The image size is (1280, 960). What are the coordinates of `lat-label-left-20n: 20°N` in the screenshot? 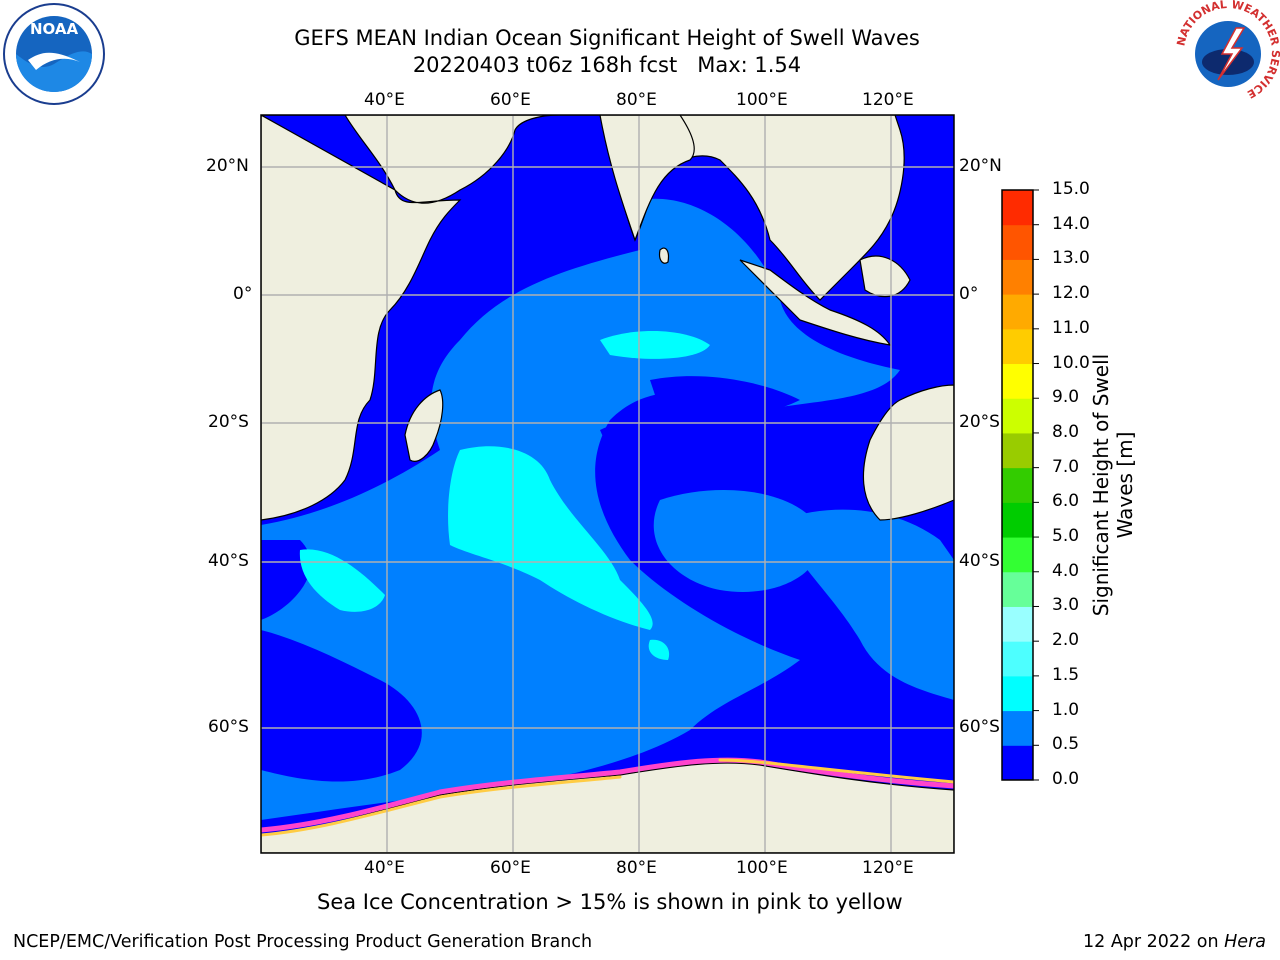 It's located at (227, 166).